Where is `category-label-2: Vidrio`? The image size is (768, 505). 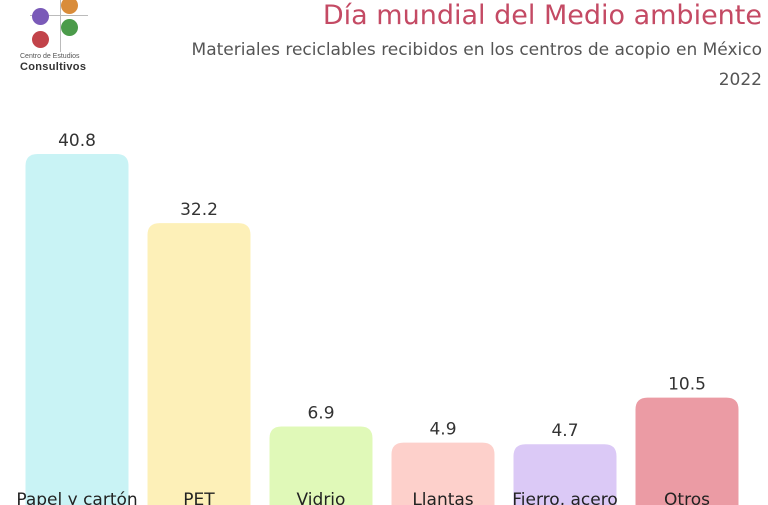
category-label-2: Vidrio is located at coordinates (321, 497).